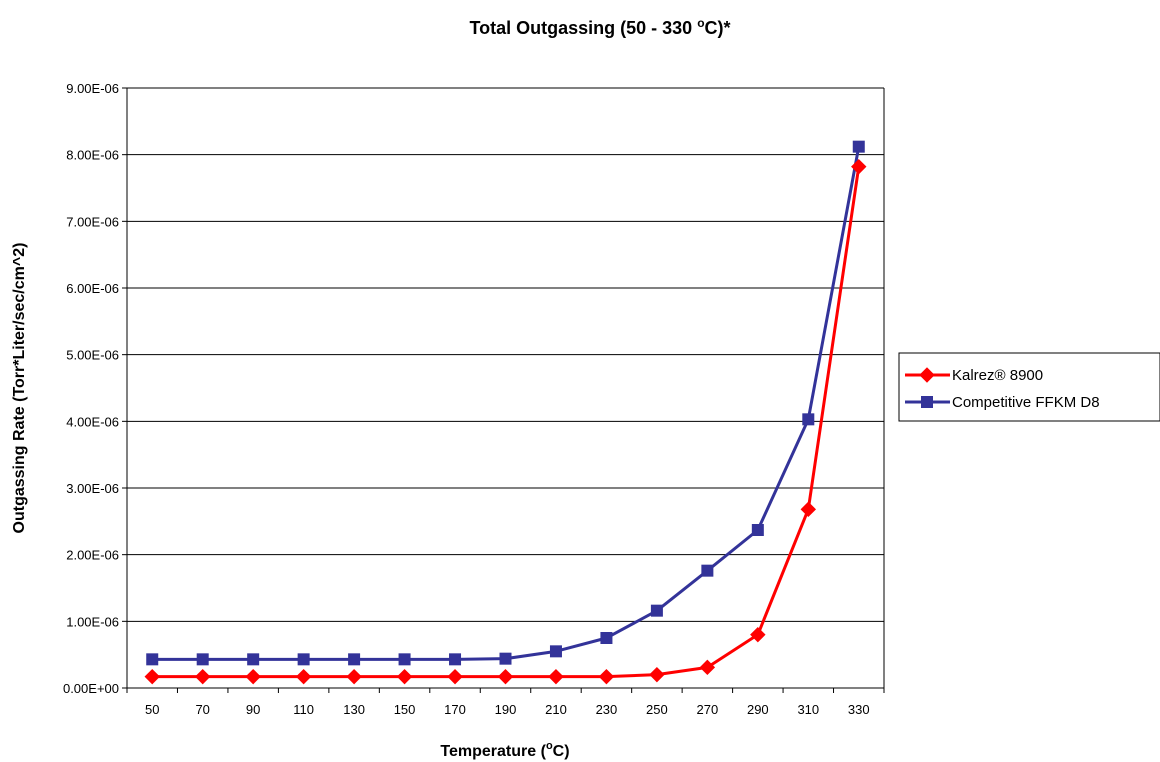  What do you see at coordinates (92, 555) in the screenshot?
I see `y-tick-label: 2.00E-06` at bounding box center [92, 555].